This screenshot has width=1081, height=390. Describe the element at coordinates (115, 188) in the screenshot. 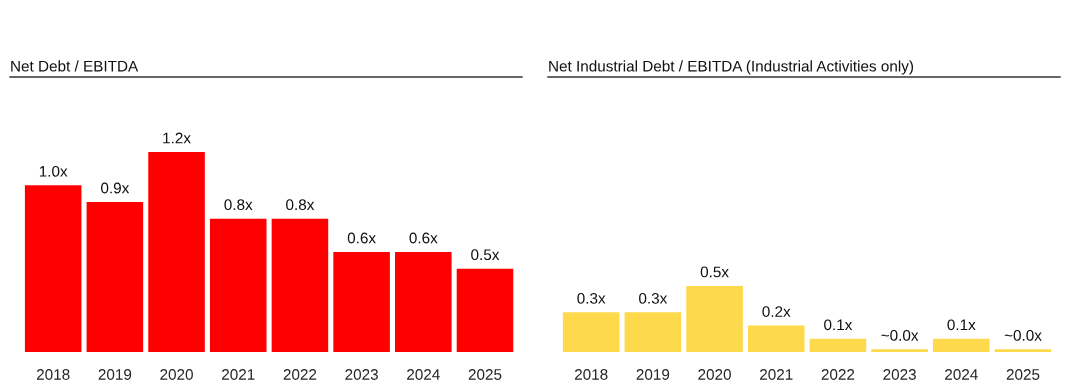

I see `data-label: 0.9x` at that location.